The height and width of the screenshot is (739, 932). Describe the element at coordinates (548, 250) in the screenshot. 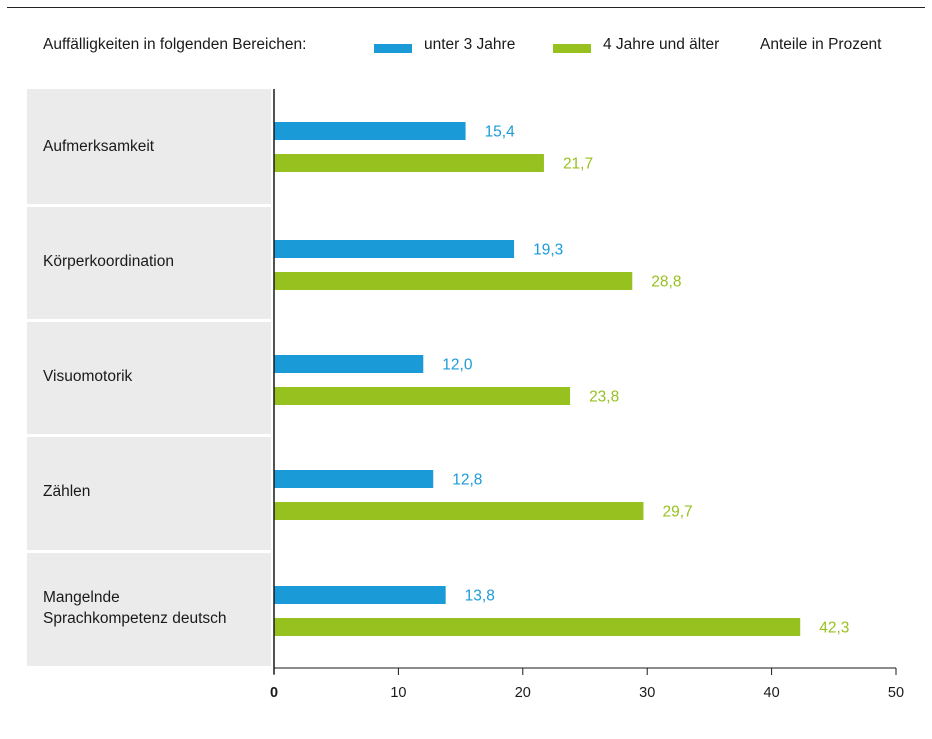

I see `data-label: 19,3` at that location.